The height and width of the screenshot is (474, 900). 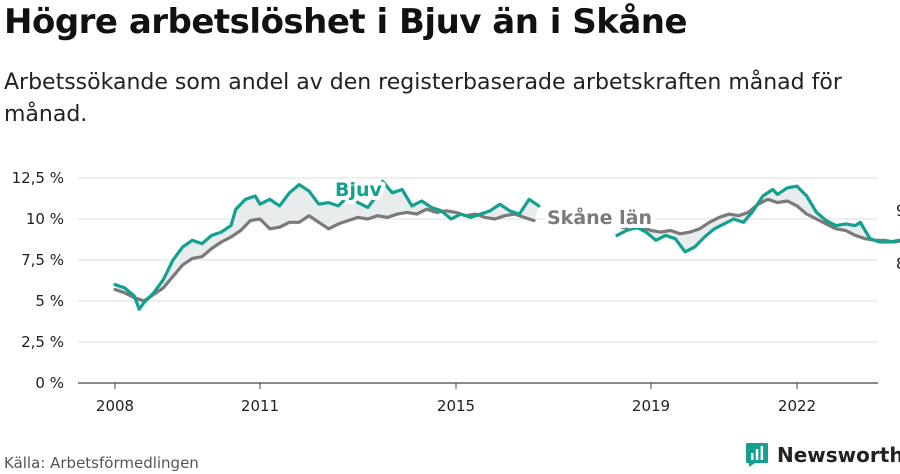 I want to click on series-label-halo: Bjuv, so click(x=359, y=190).